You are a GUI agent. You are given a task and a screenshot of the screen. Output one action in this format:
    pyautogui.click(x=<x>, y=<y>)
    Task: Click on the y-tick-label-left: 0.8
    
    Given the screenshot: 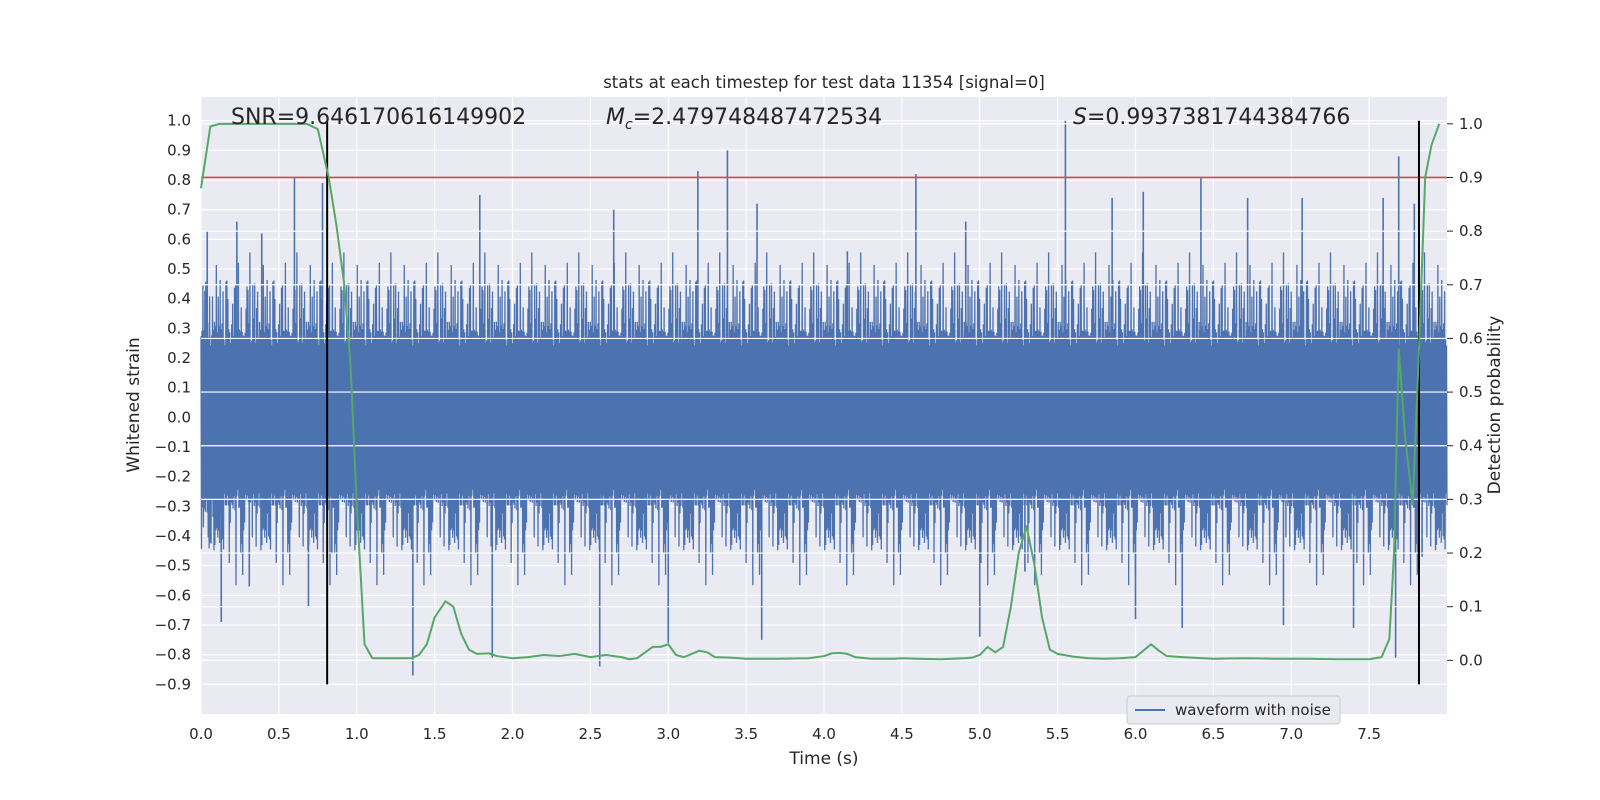 What is the action you would take?
    pyautogui.click(x=179, y=180)
    